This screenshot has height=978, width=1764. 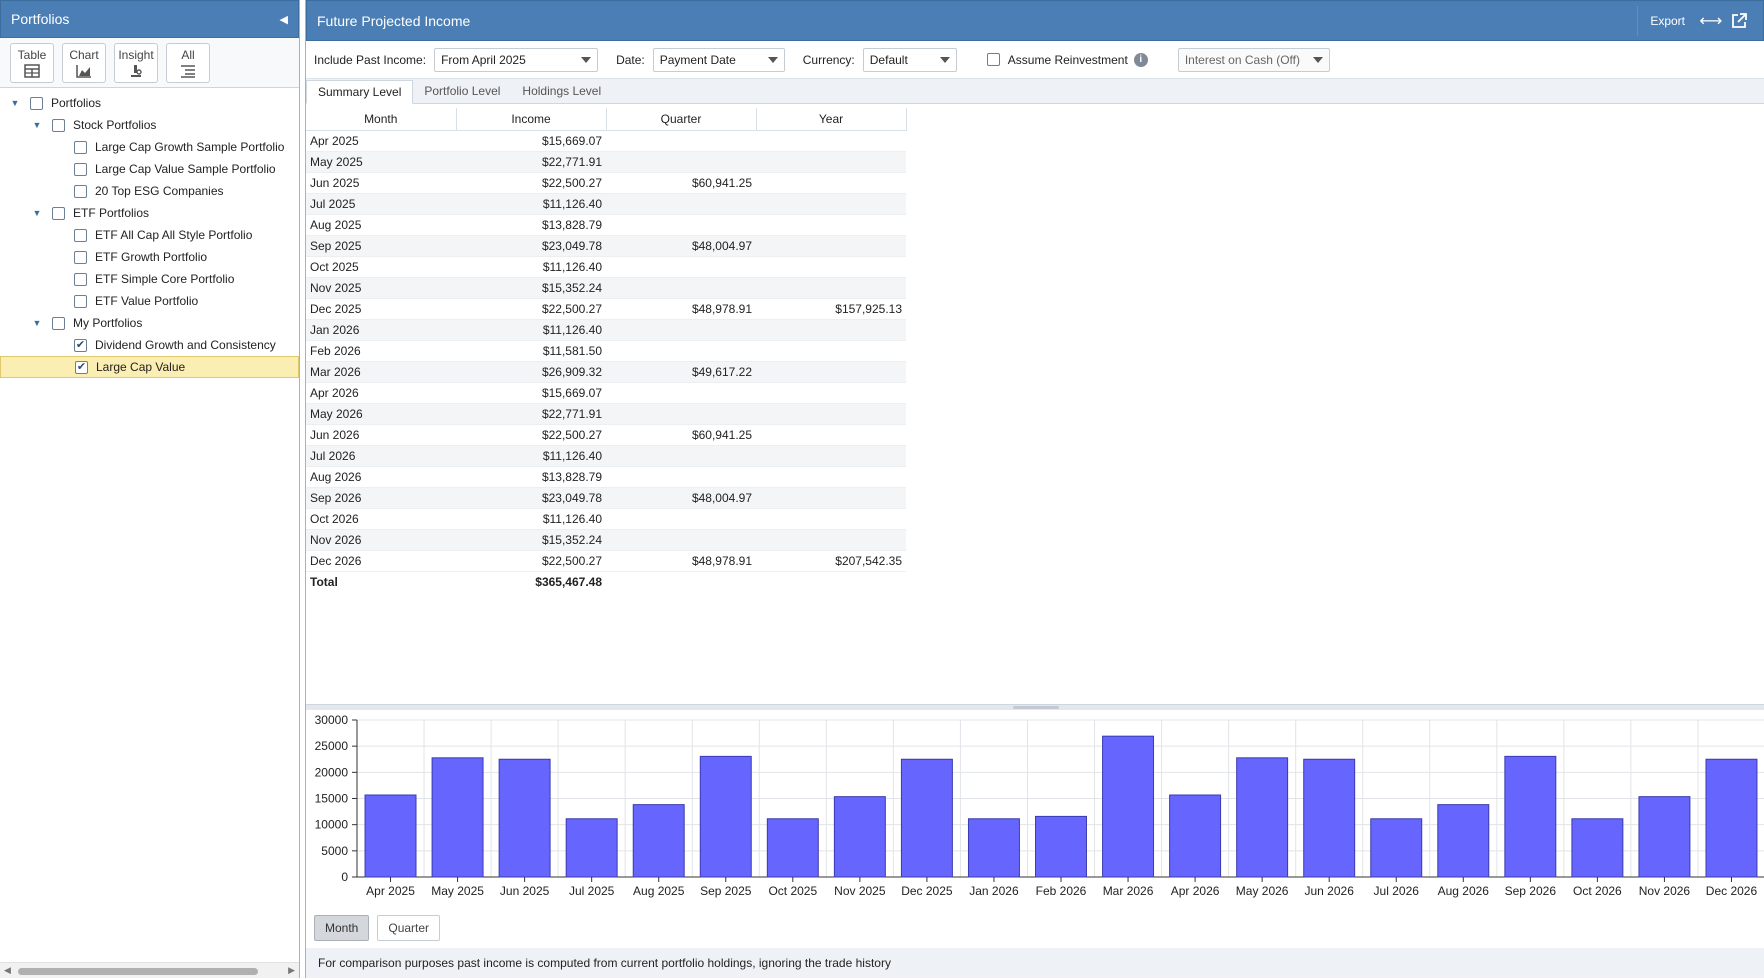 What do you see at coordinates (993, 59) in the screenshot?
I see `reinvestment-checkbox` at bounding box center [993, 59].